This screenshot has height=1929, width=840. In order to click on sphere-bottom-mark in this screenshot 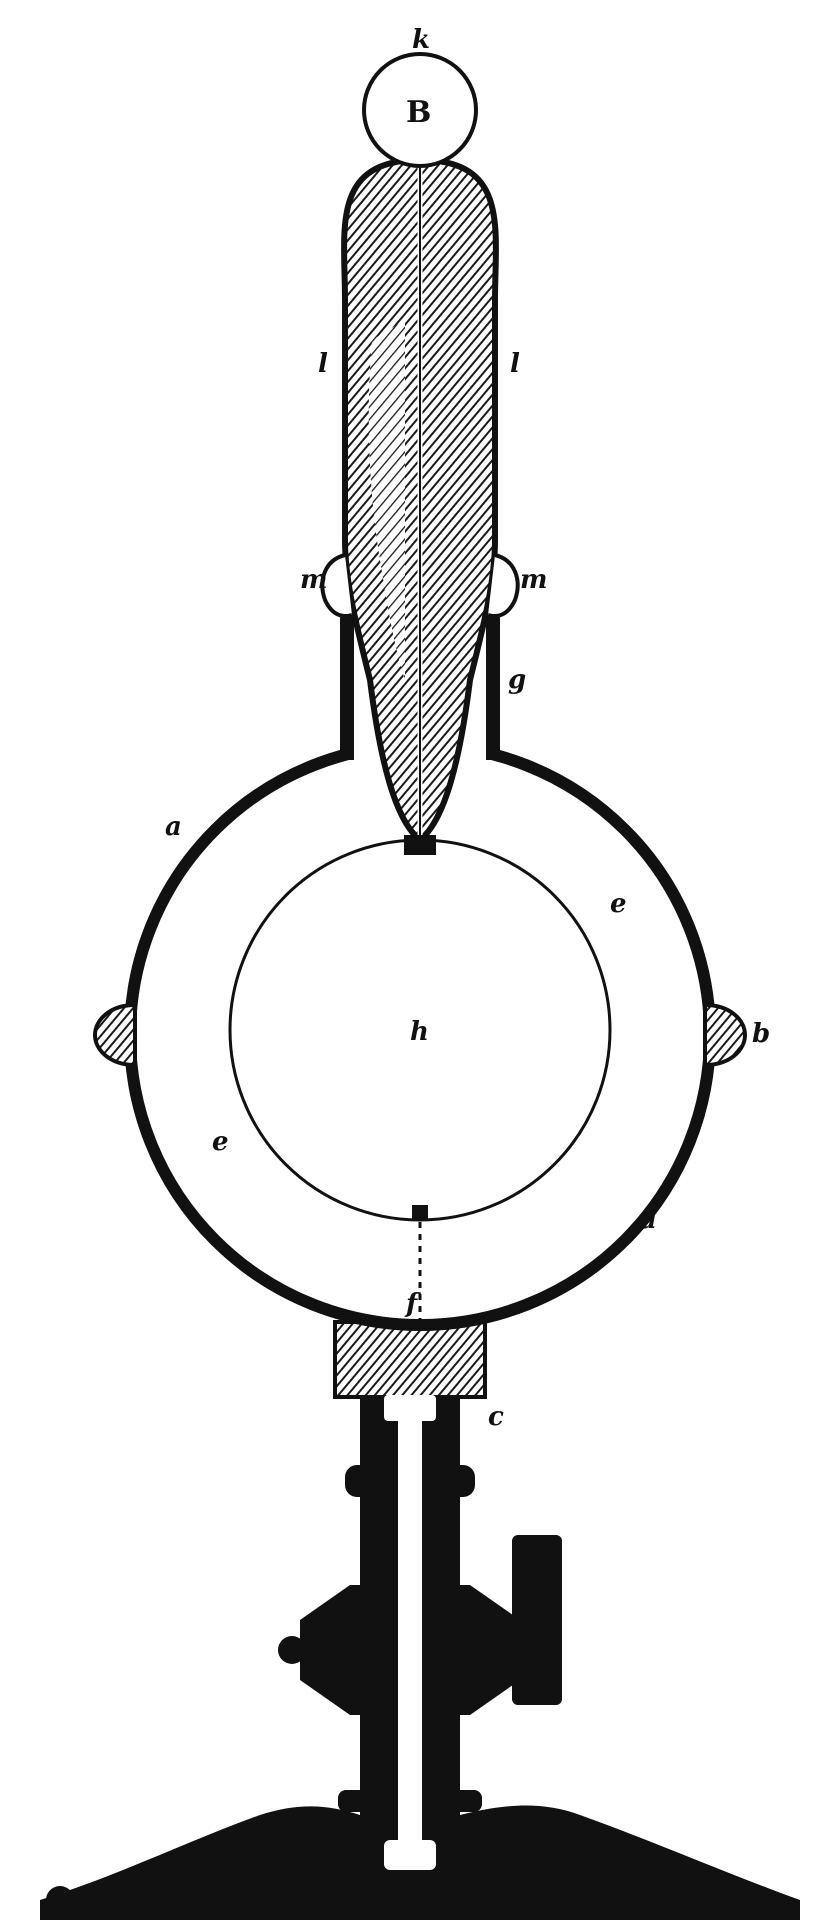, I will do `click(420, 1212)`.